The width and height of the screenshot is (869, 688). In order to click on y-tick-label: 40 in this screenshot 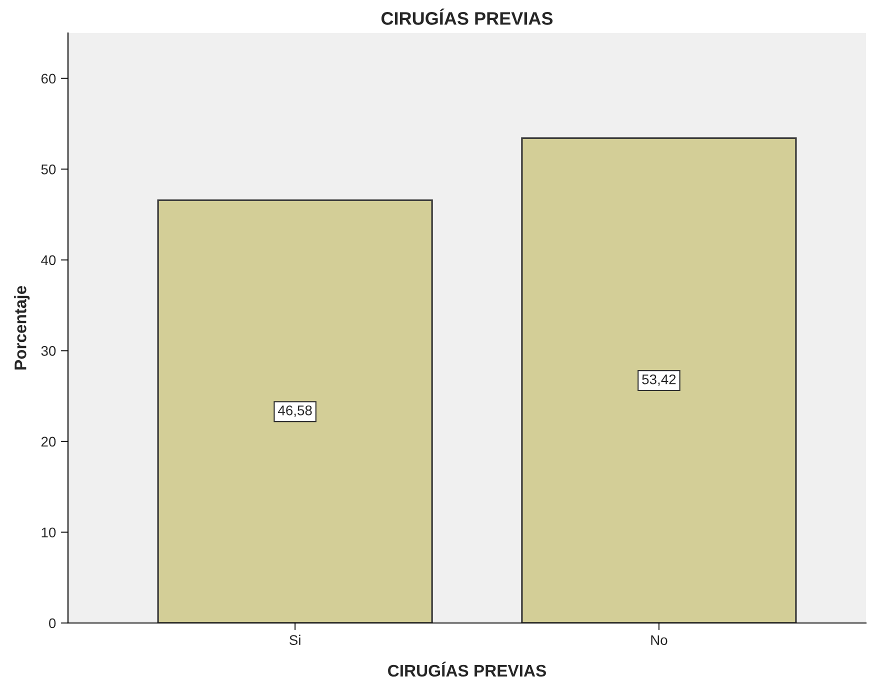, I will do `click(48, 260)`.